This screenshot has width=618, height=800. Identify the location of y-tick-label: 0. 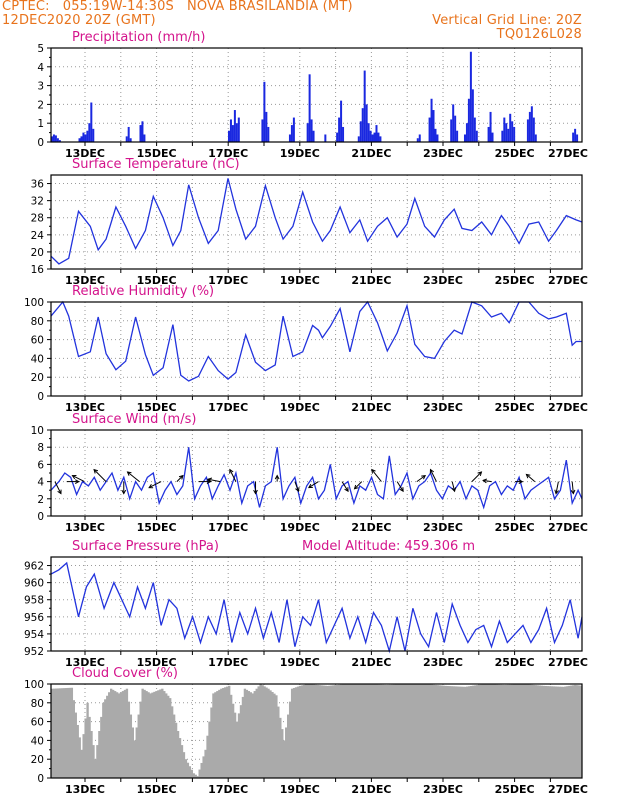
(40, 779).